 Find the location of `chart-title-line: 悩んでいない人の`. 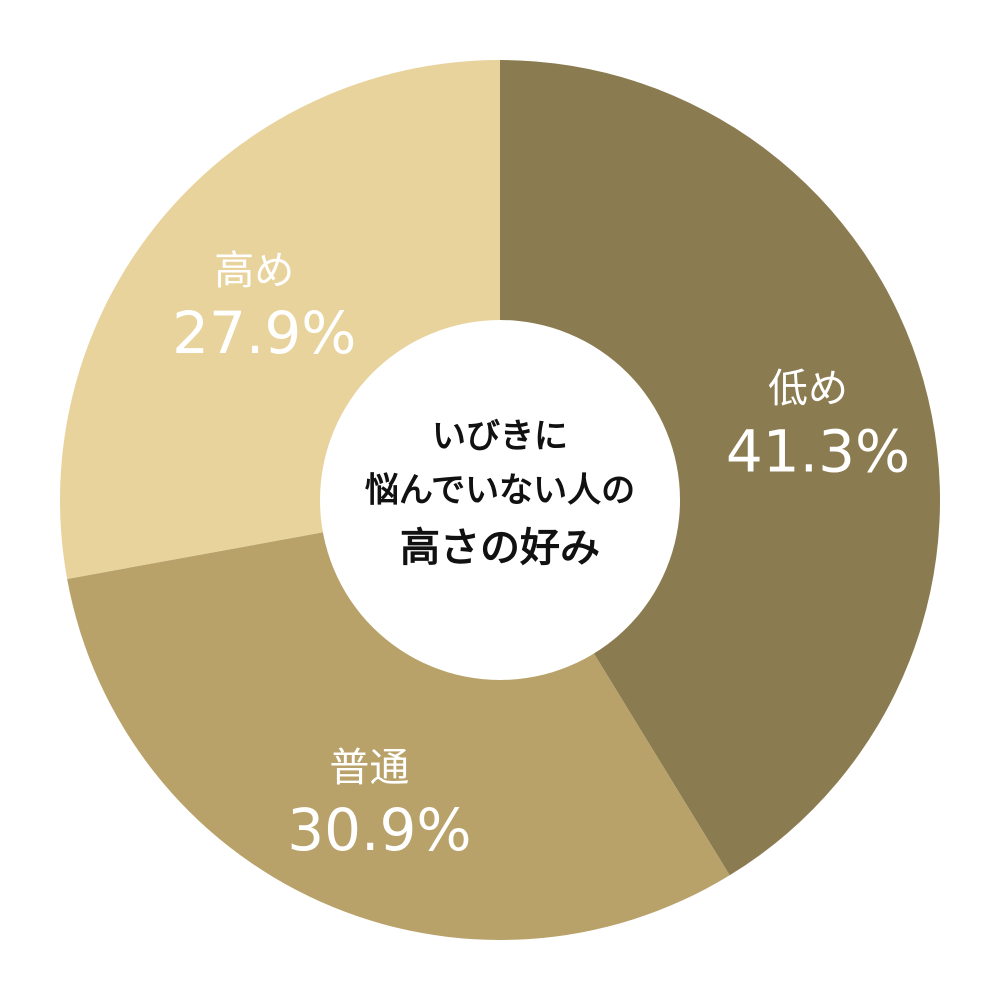

chart-title-line: 悩んでいない人の is located at coordinates (500, 491).